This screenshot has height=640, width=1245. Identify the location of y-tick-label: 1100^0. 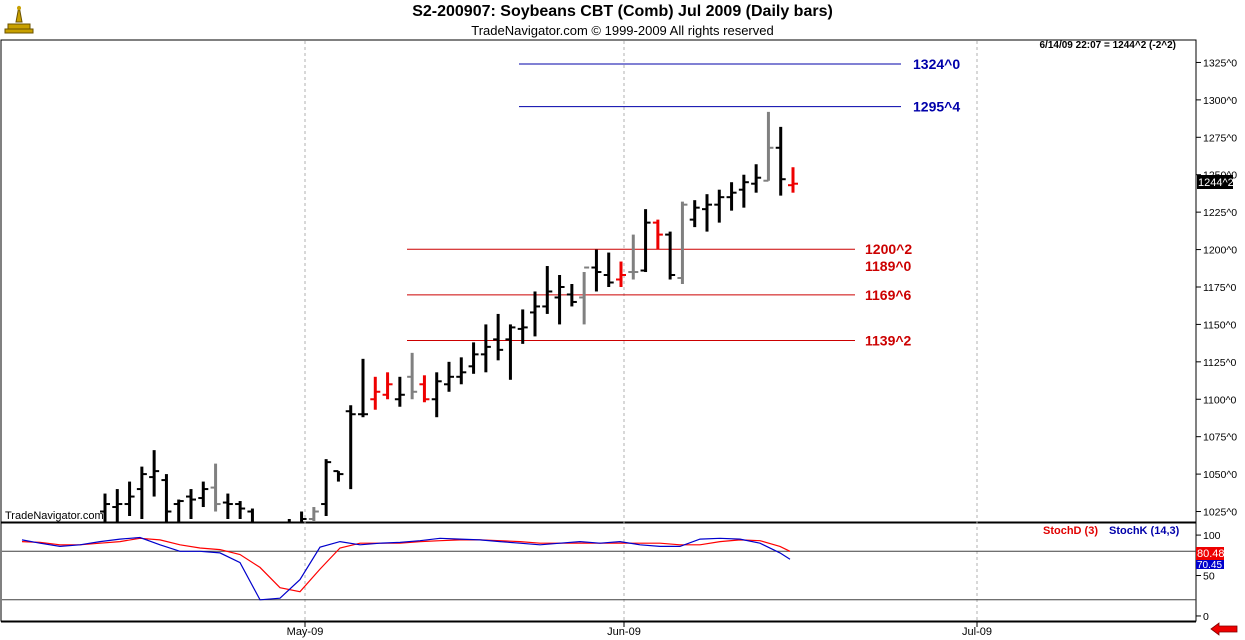
(1220, 400).